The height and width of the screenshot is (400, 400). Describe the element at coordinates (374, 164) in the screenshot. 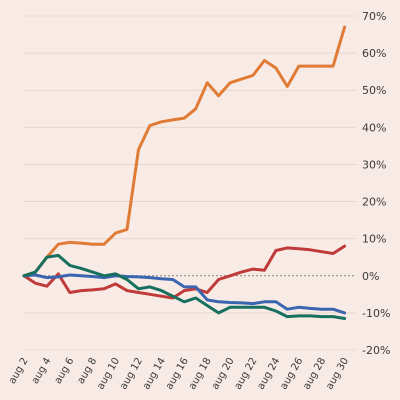

I see `y-tick-label: 30%` at that location.